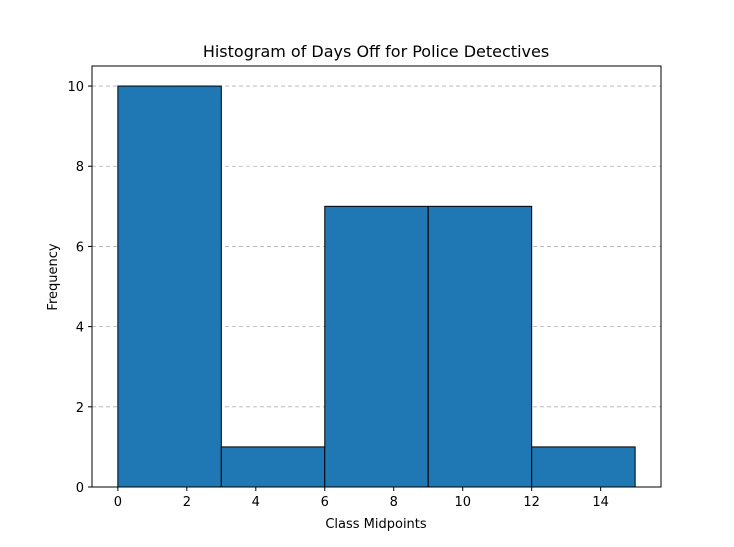 This screenshot has height=547, width=734. What do you see at coordinates (118, 502) in the screenshot?
I see `x-tick-label-0: 0` at bounding box center [118, 502].